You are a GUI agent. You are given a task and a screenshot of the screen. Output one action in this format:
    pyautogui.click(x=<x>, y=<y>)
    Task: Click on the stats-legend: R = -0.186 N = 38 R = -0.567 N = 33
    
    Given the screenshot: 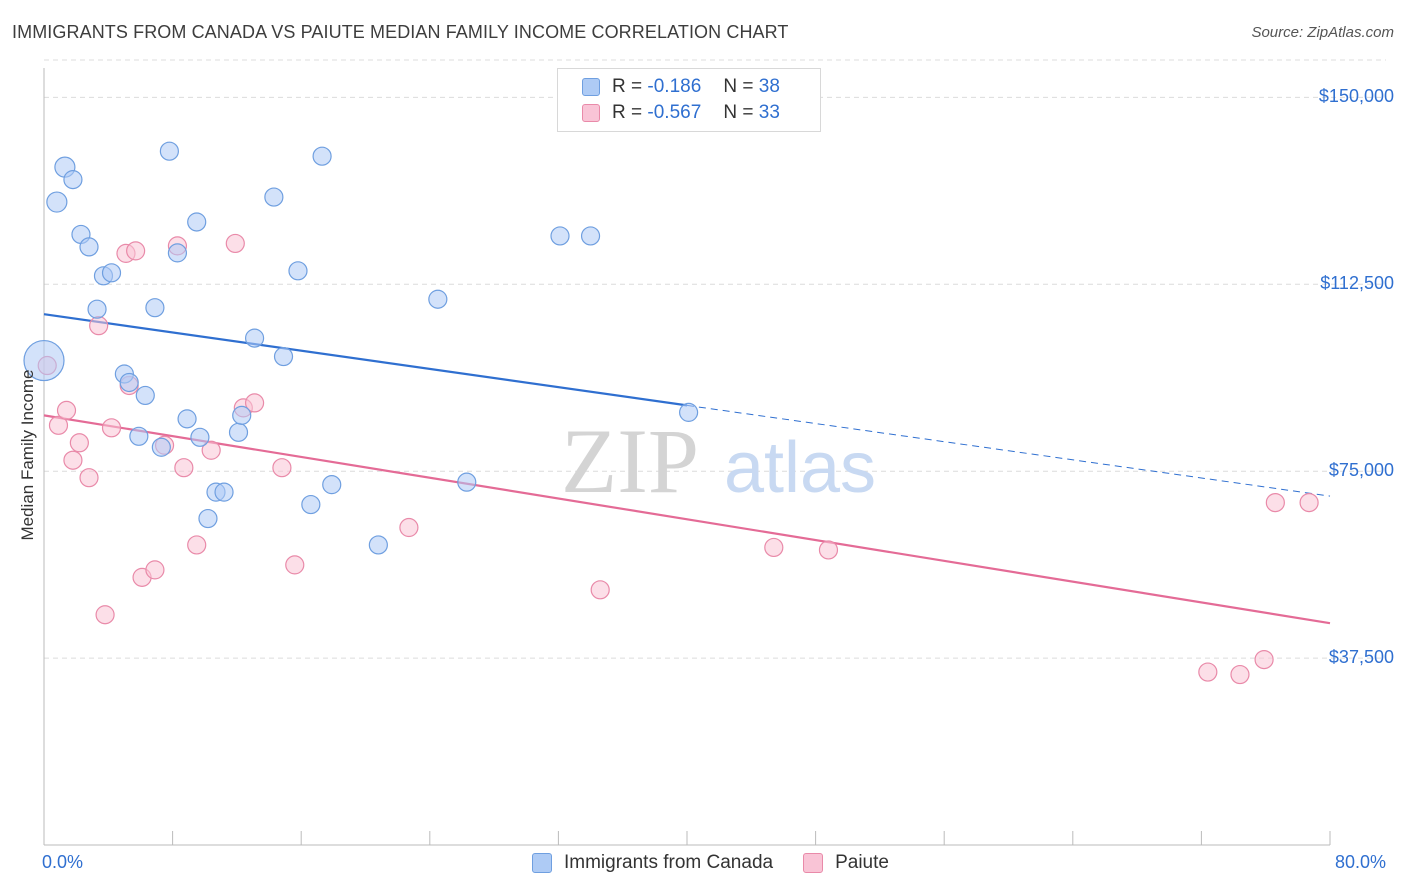 What is the action you would take?
    pyautogui.click(x=689, y=100)
    